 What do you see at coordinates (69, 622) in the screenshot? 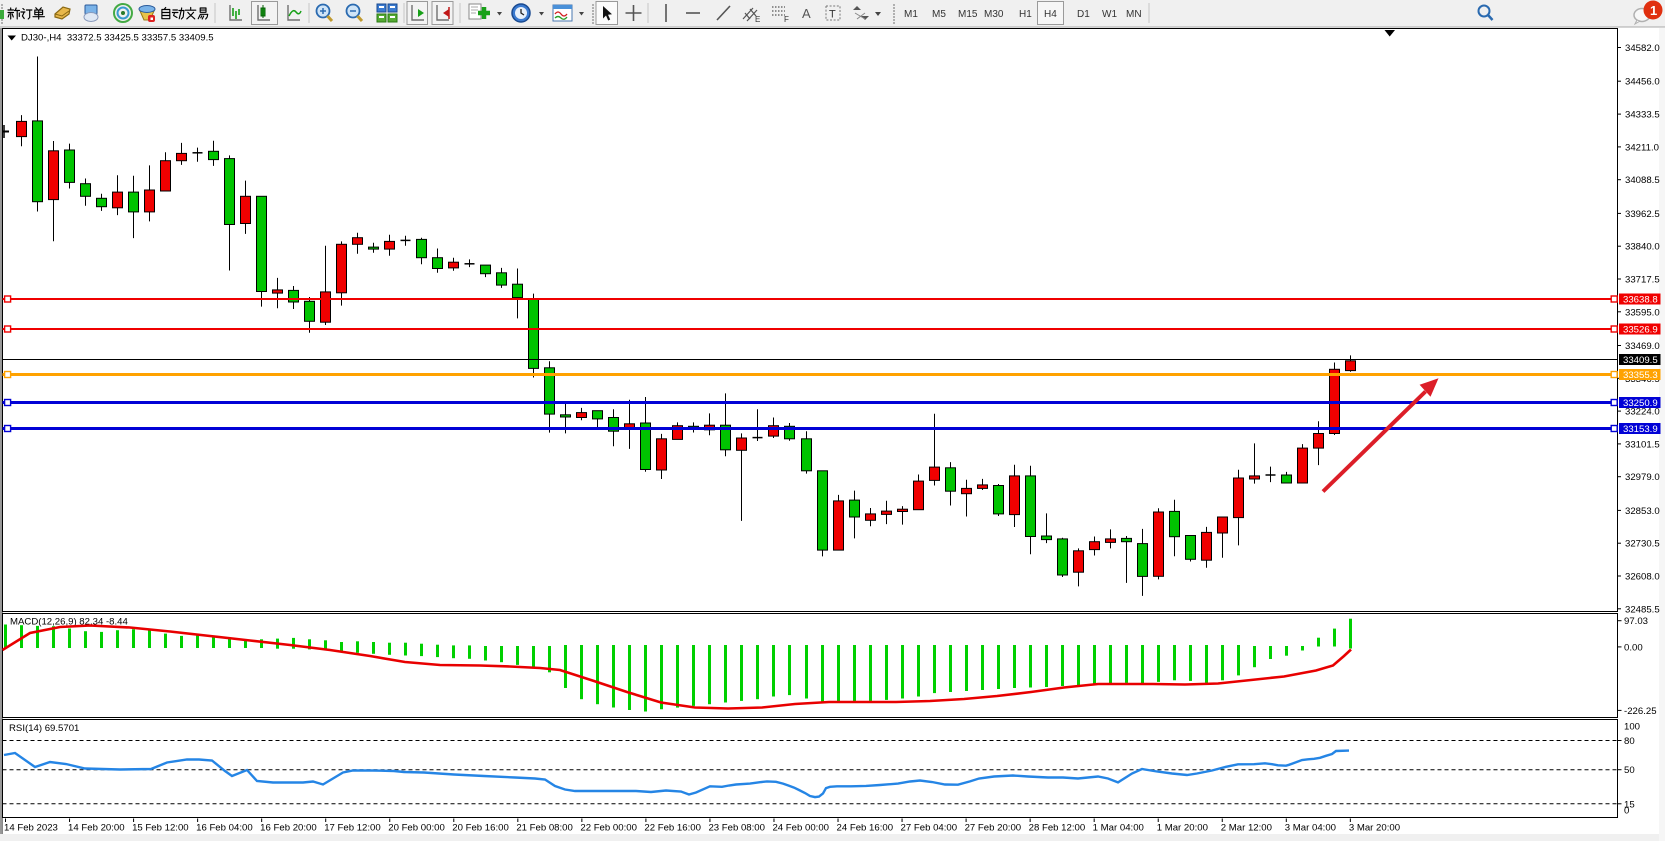
I see `svg-text: MACD(12,26,9) 82.34 -8.44` at bounding box center [69, 622].